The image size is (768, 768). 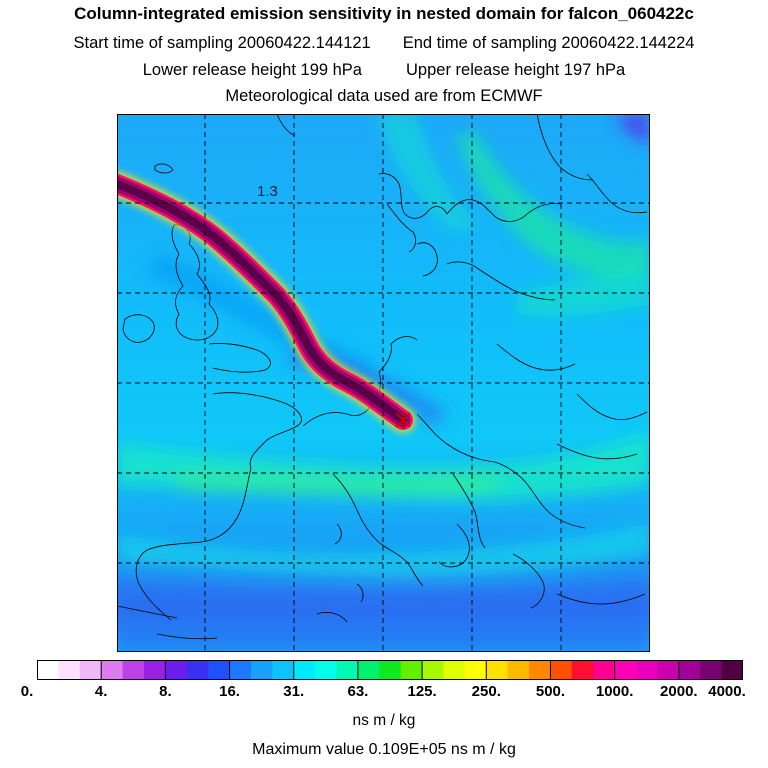 What do you see at coordinates (679, 691) in the screenshot?
I see `colorbar-tick-label: 2000.` at bounding box center [679, 691].